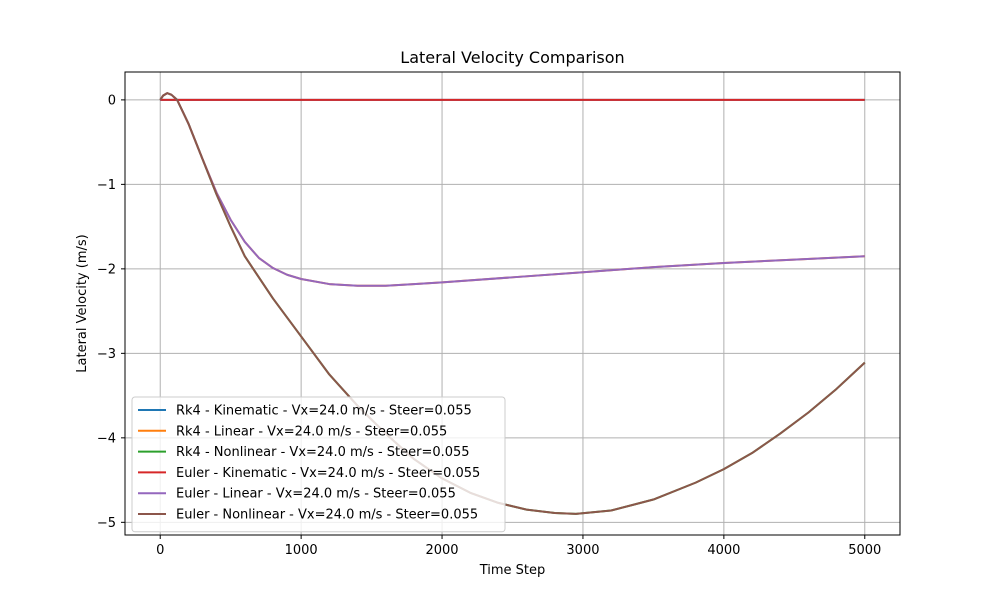  What do you see at coordinates (82, 303) in the screenshot?
I see `y-axis-label: Lateral Velocity (m/s)` at bounding box center [82, 303].